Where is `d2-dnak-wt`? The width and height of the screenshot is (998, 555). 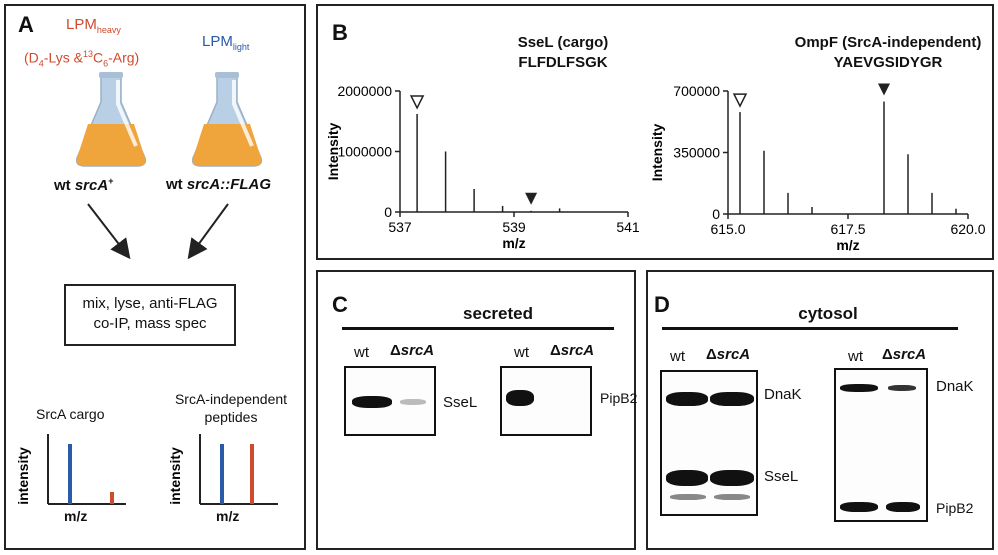 d2-dnak-wt is located at coordinates (859, 388).